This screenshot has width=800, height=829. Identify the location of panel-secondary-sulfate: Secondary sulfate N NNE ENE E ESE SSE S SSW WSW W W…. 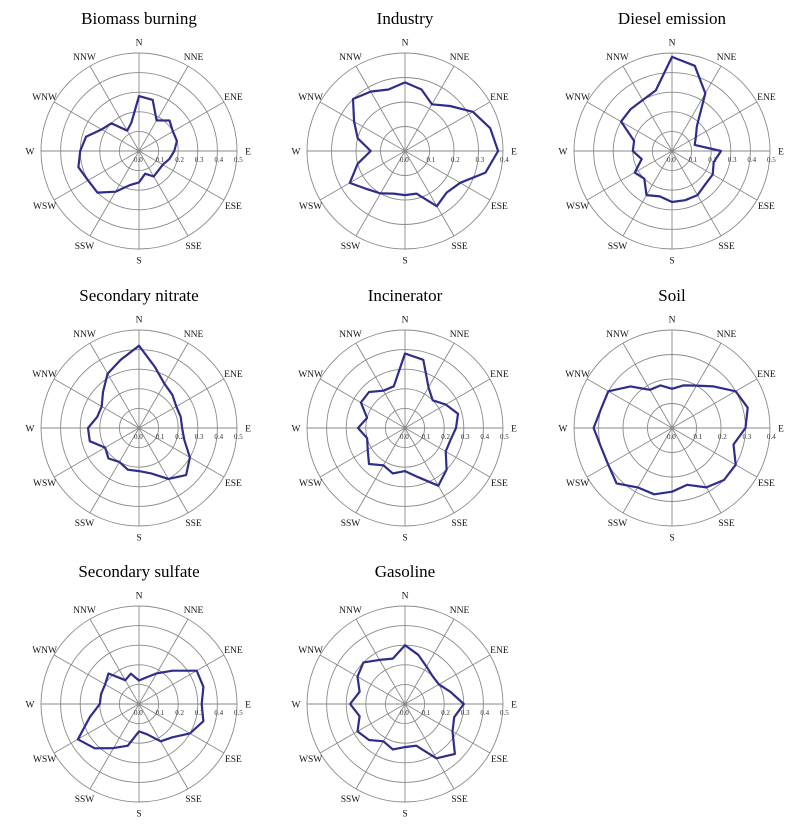
(139, 691).